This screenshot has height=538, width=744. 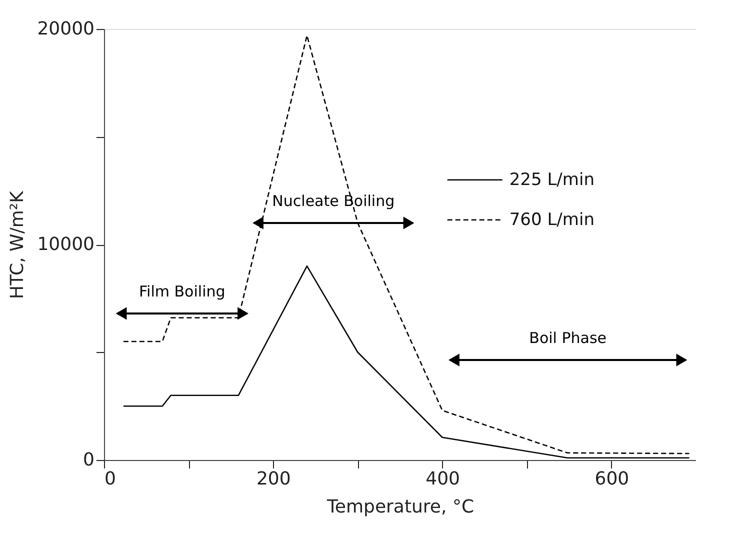 What do you see at coordinates (612, 479) in the screenshot?
I see `x-tick-label: 600` at bounding box center [612, 479].